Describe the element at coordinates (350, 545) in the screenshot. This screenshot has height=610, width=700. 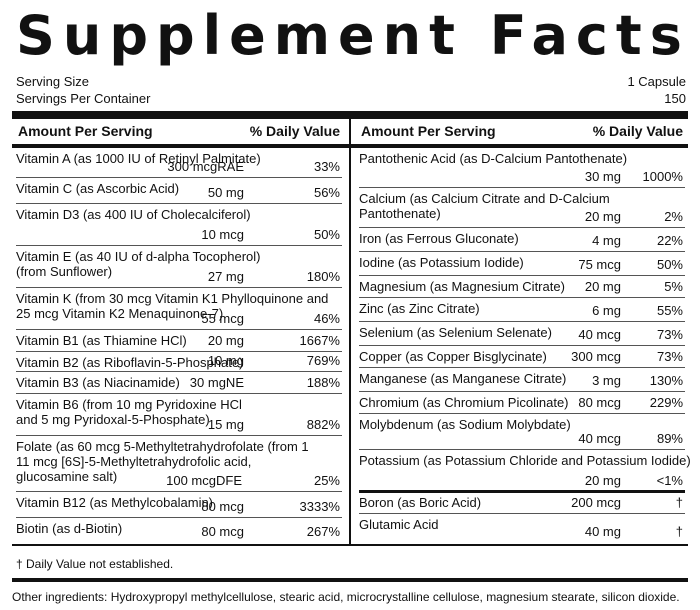
I see `bottom-rule` at that location.